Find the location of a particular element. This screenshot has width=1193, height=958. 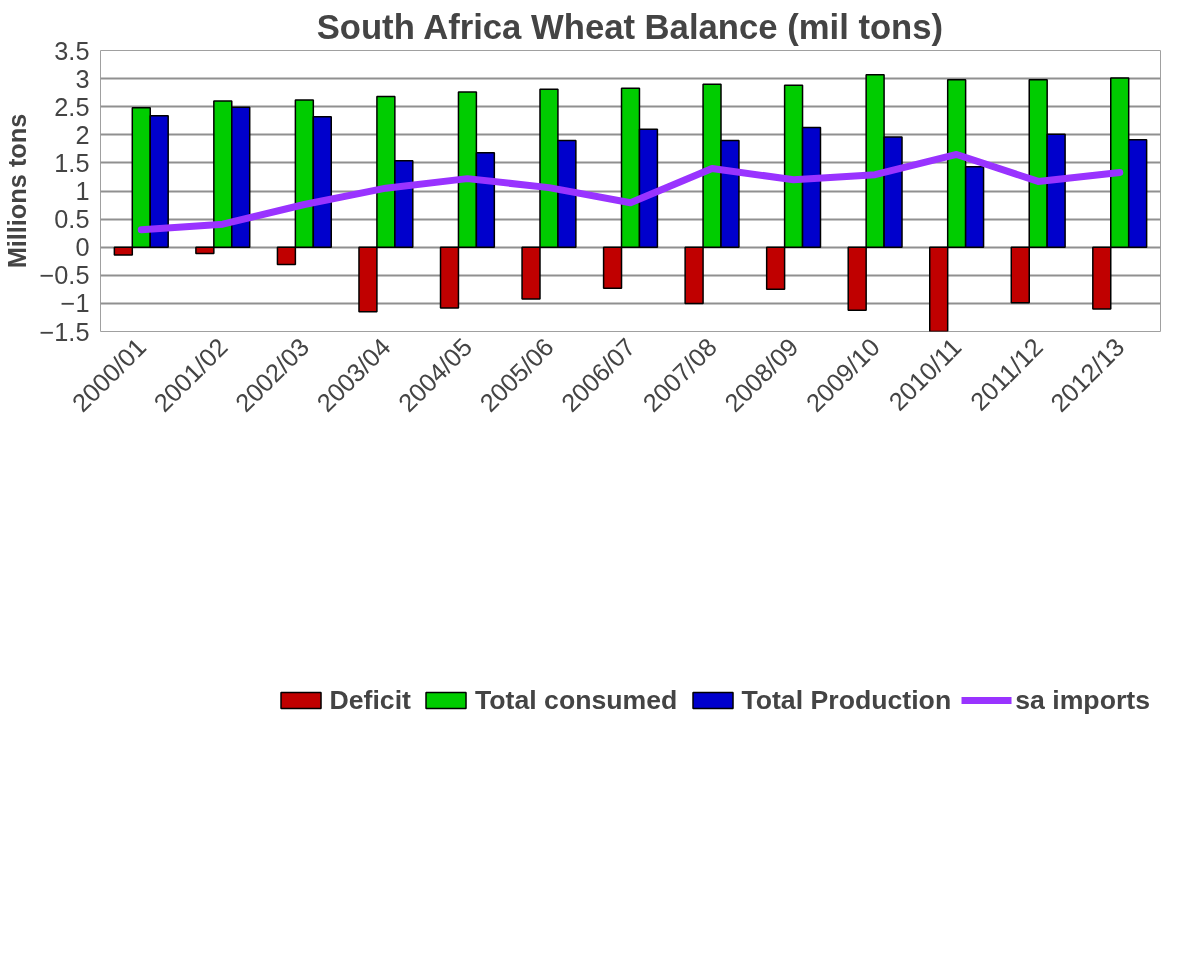

y-tick-label: 0 is located at coordinates (82, 247).